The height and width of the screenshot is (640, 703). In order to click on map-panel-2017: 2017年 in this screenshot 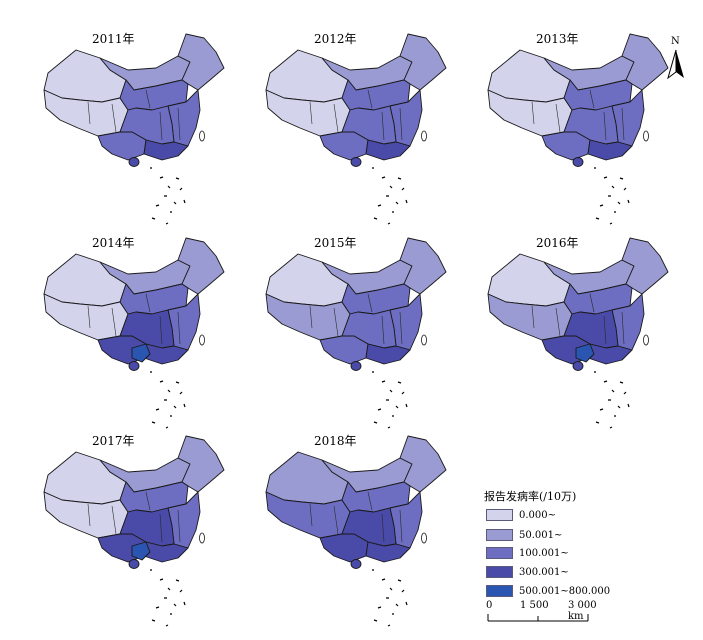, I will do `click(135, 535)`.